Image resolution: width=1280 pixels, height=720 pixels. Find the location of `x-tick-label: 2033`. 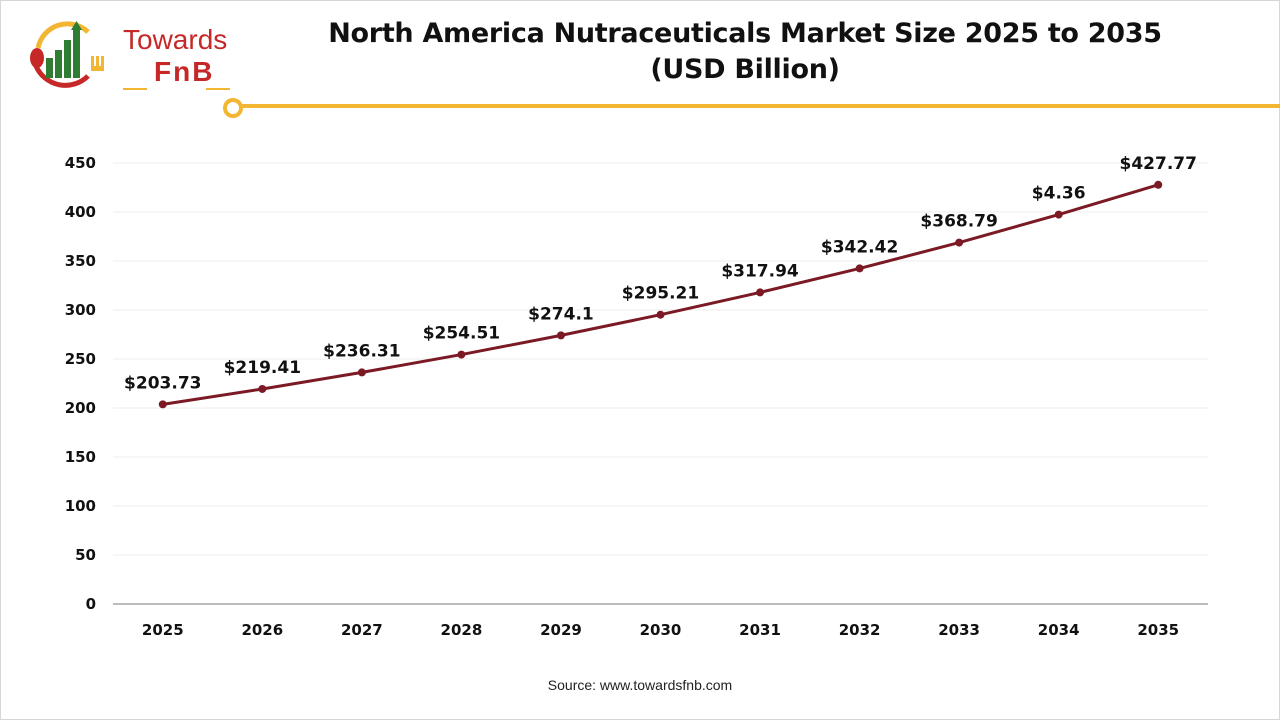

x-tick-label: 2033 is located at coordinates (959, 630).